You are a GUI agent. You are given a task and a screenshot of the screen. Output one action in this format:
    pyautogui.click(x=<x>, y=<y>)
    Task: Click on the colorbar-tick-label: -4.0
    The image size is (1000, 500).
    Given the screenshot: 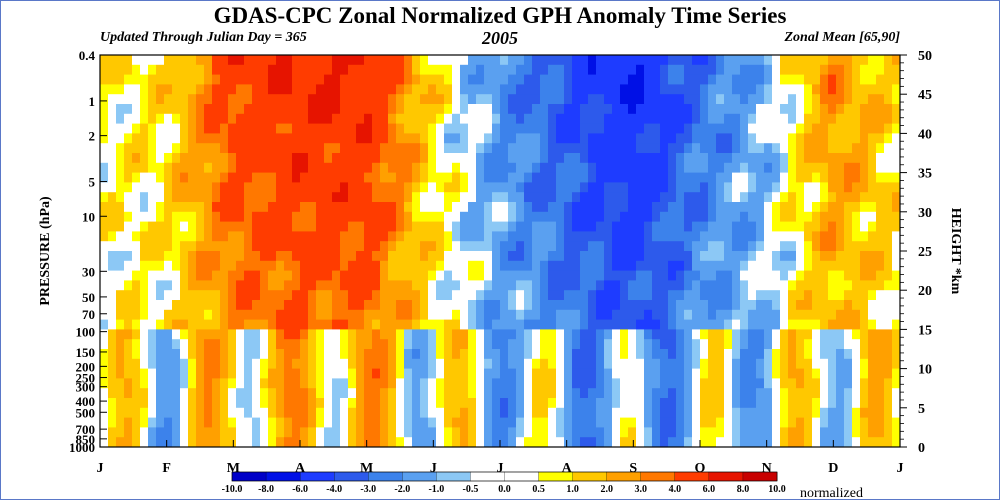 What is the action you would take?
    pyautogui.click(x=334, y=489)
    